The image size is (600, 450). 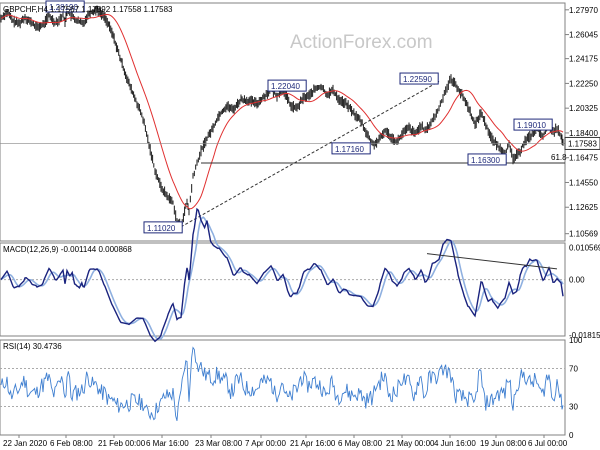 What do you see at coordinates (265, 443) in the screenshot?
I see `x-axis-label: 7 Apr 00:00` at bounding box center [265, 443].